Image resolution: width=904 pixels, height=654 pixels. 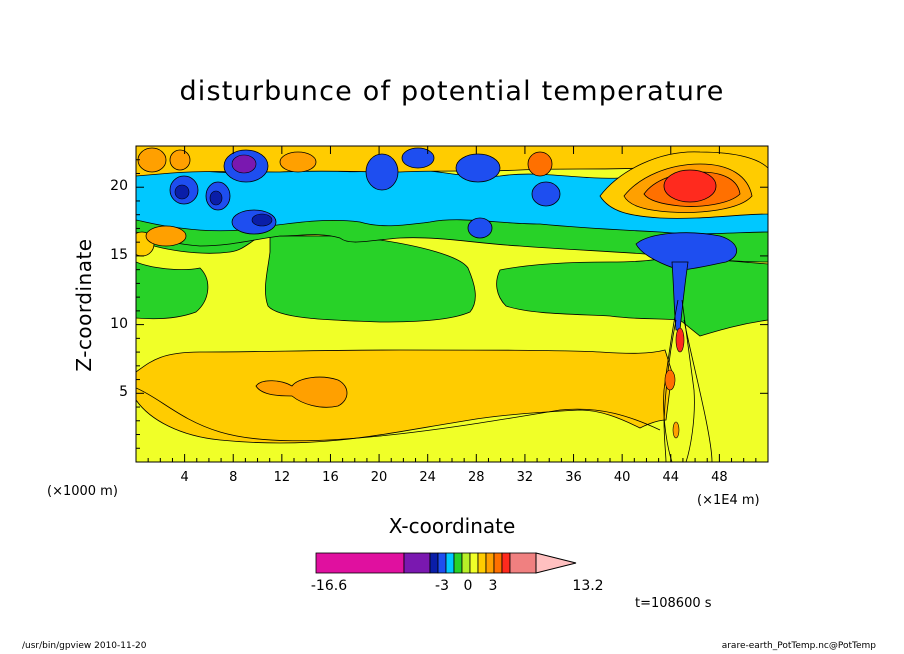 I want to click on x-tick-label: 8, so click(x=233, y=477).